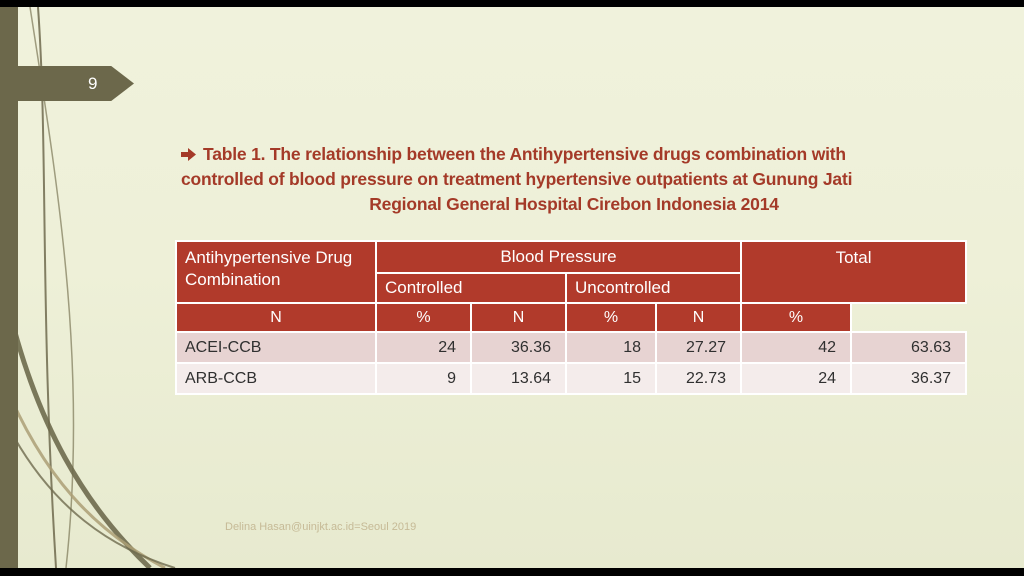  Describe the element at coordinates (909, 378) in the screenshot. I see `cell-value: 36.37` at that location.